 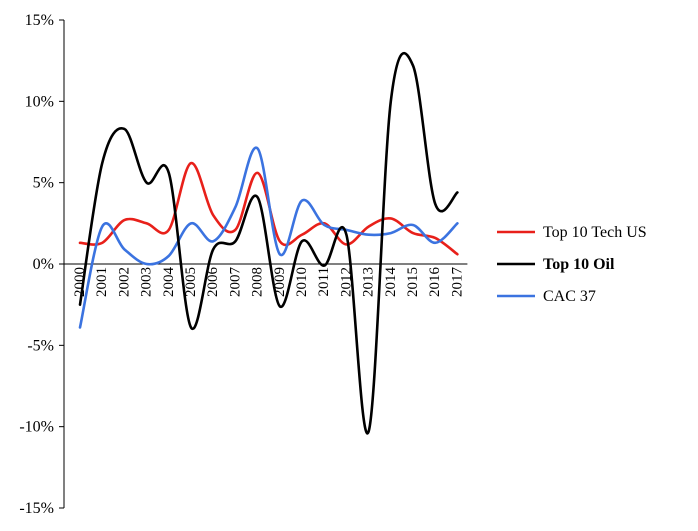 I want to click on x-tick-label: 2001, so click(x=102, y=282).